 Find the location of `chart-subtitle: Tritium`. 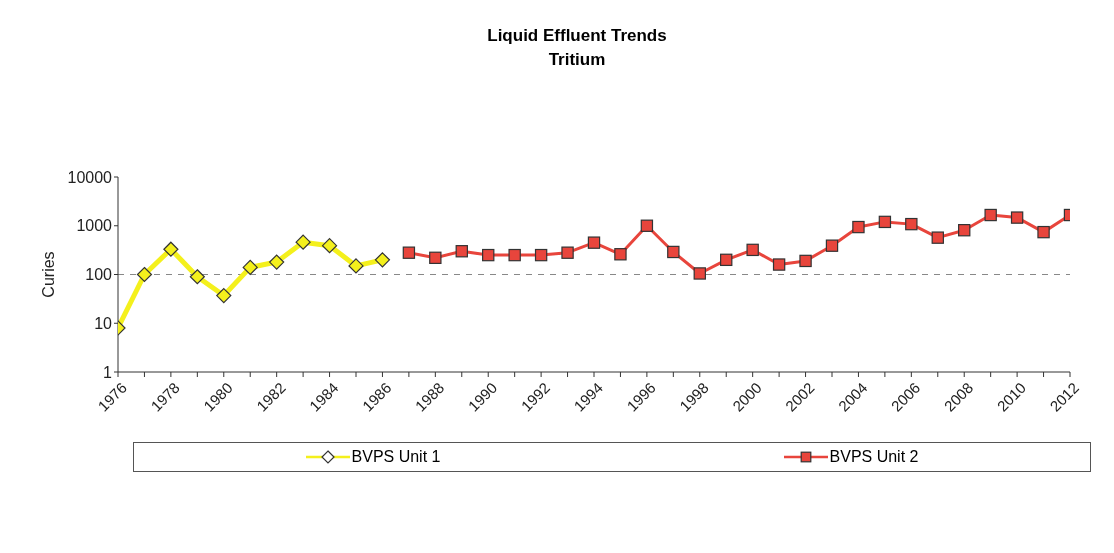

chart-subtitle: Tritium is located at coordinates (577, 60).